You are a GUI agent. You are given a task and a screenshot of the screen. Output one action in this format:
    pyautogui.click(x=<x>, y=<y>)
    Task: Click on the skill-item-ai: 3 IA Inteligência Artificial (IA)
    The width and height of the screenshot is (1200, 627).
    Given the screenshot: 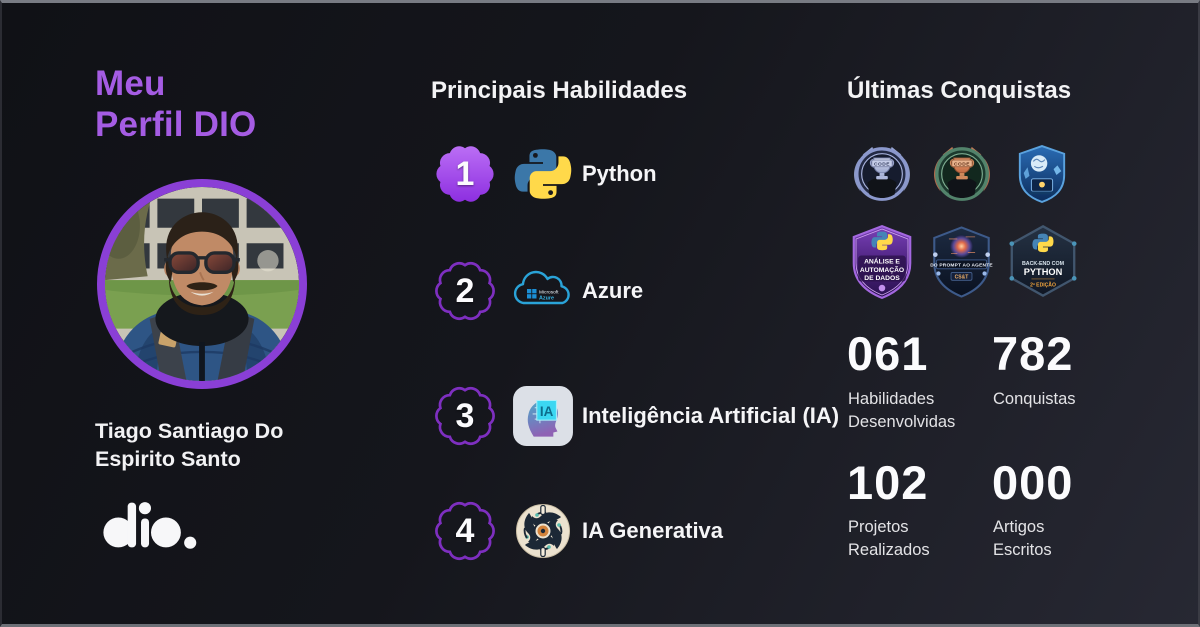 What is the action you would take?
    pyautogui.click(x=635, y=416)
    